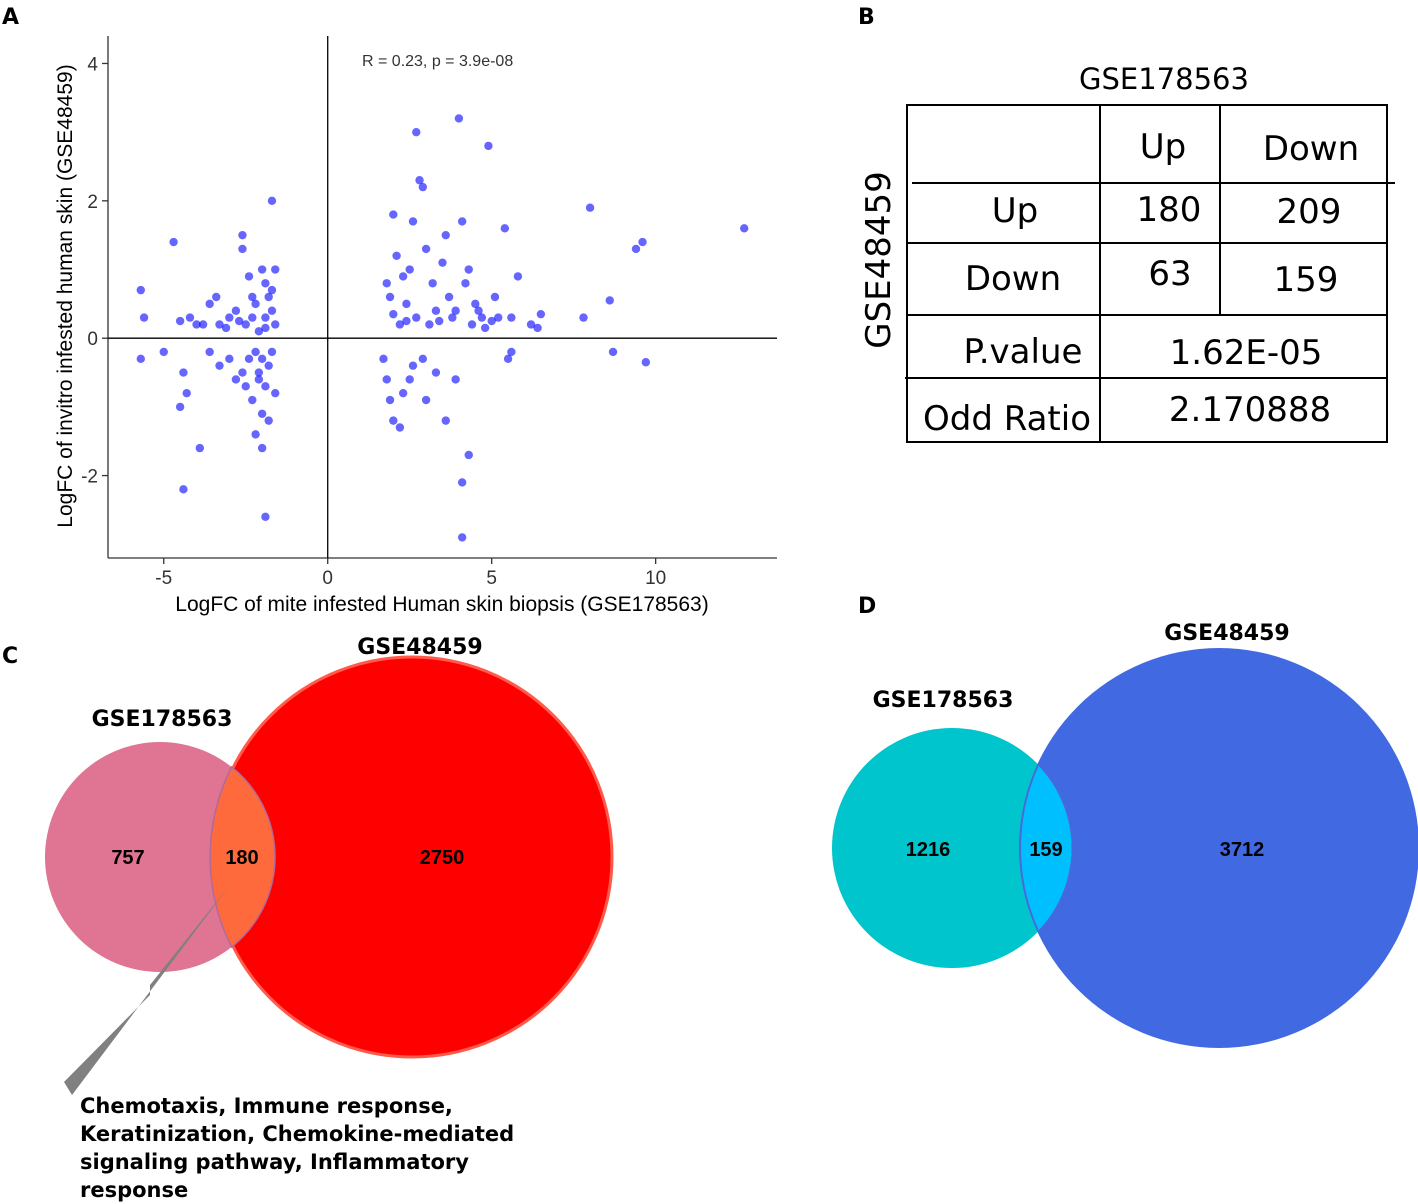  What do you see at coordinates (867, 606) in the screenshot?
I see `panel-letter-d: D` at bounding box center [867, 606].